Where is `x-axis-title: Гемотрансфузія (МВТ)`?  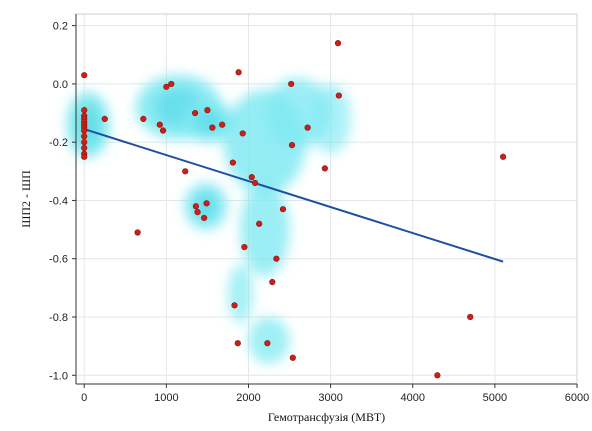 x-axis-title: Гемотрансфузія (МВТ) is located at coordinates (326, 417).